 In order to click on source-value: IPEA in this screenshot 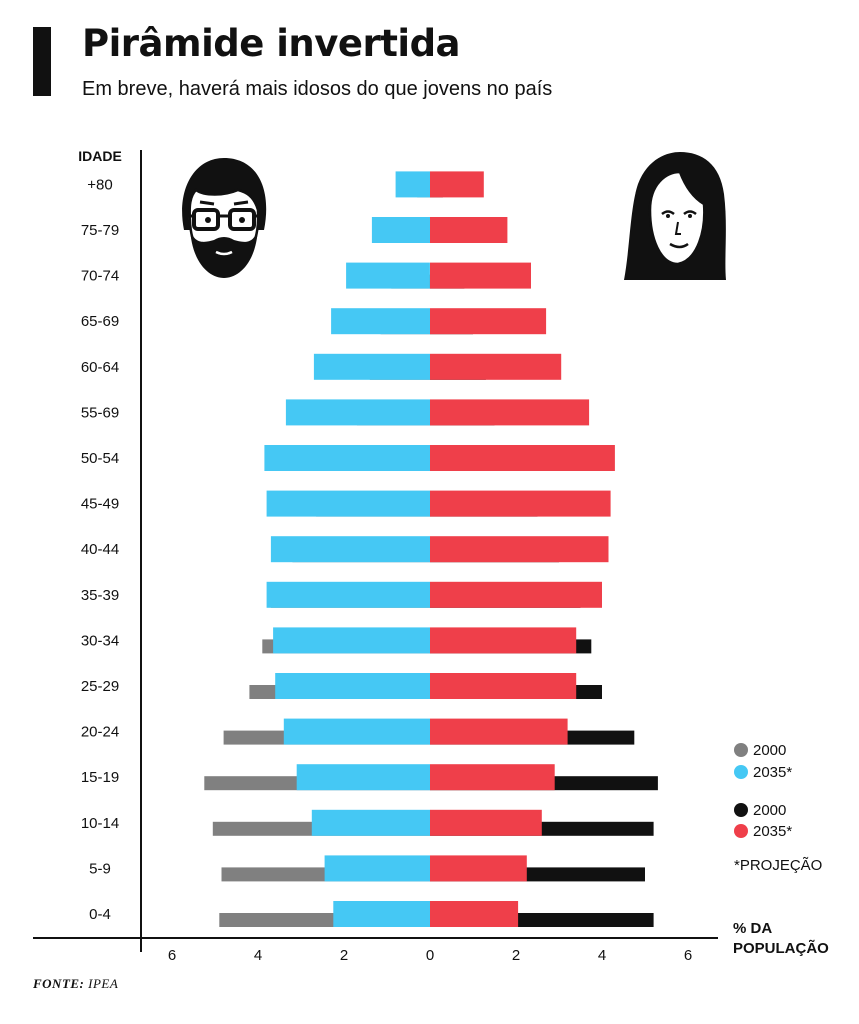, I will do `click(103, 983)`.